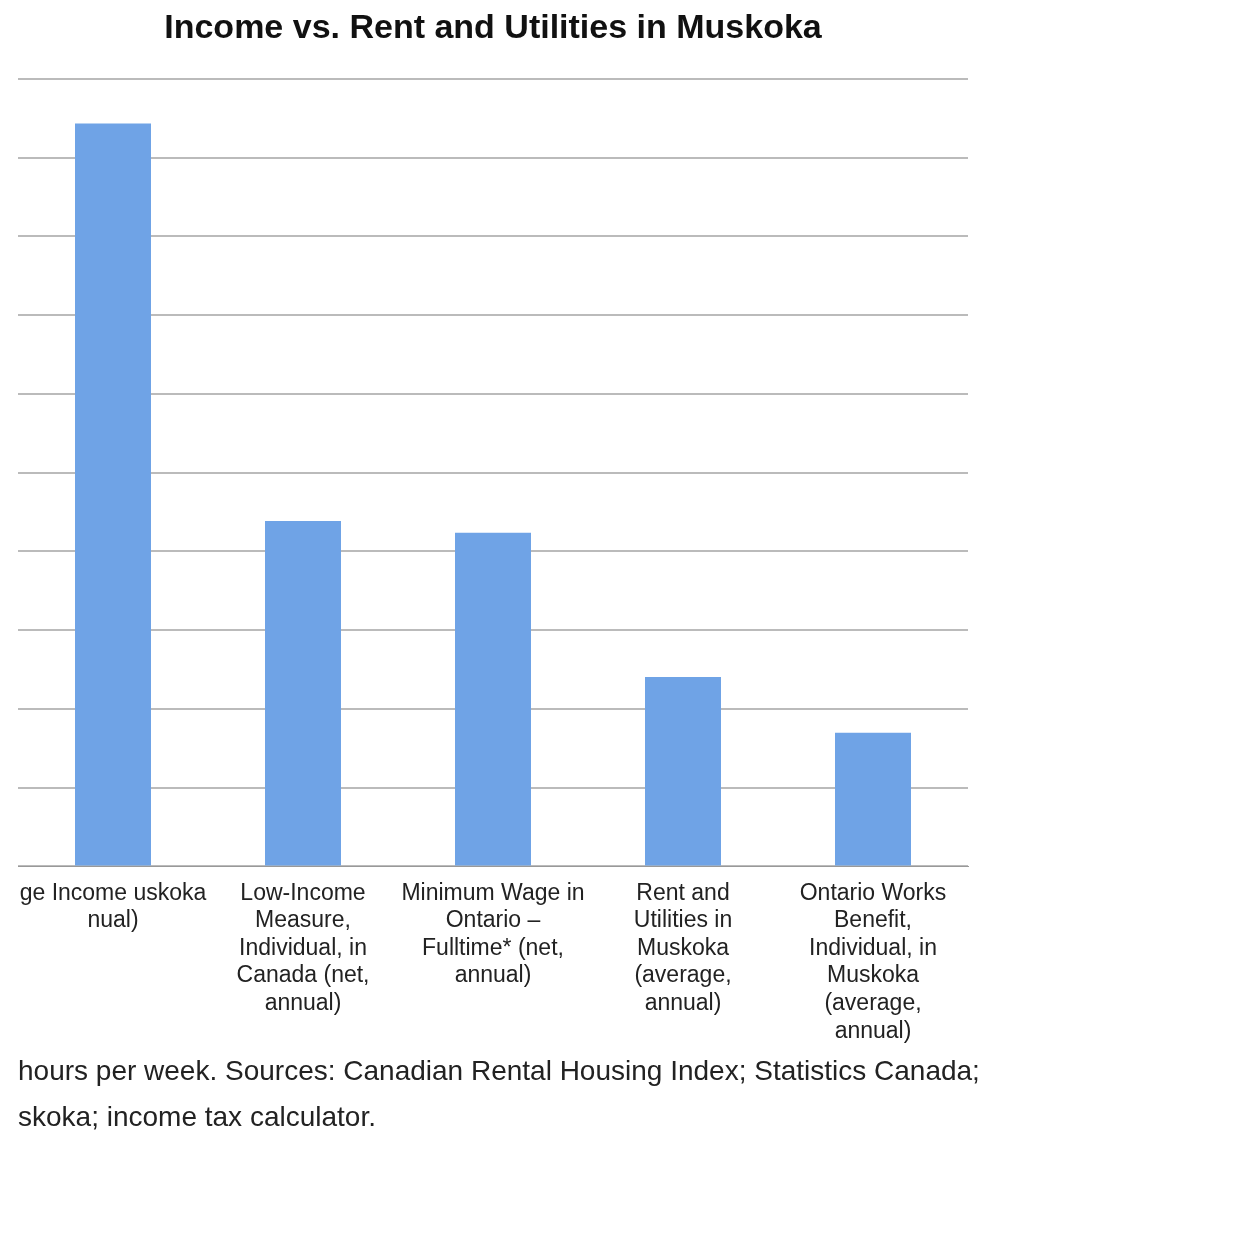  Describe the element at coordinates (113, 905) in the screenshot. I see `x-tick-label: ge Income uskoka nual)` at that location.